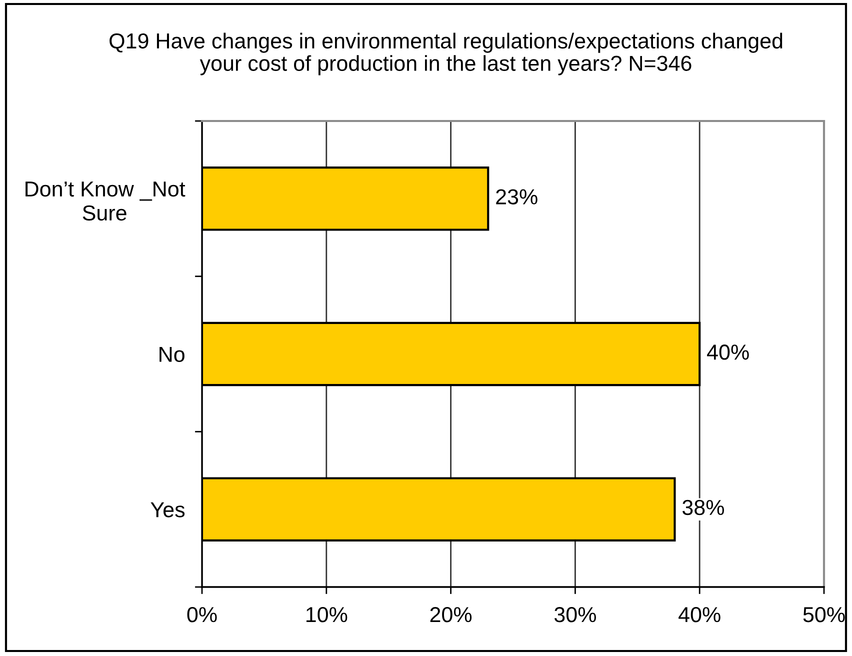 The width and height of the screenshot is (852, 656). I want to click on x-tick-label: 50%, so click(824, 614).